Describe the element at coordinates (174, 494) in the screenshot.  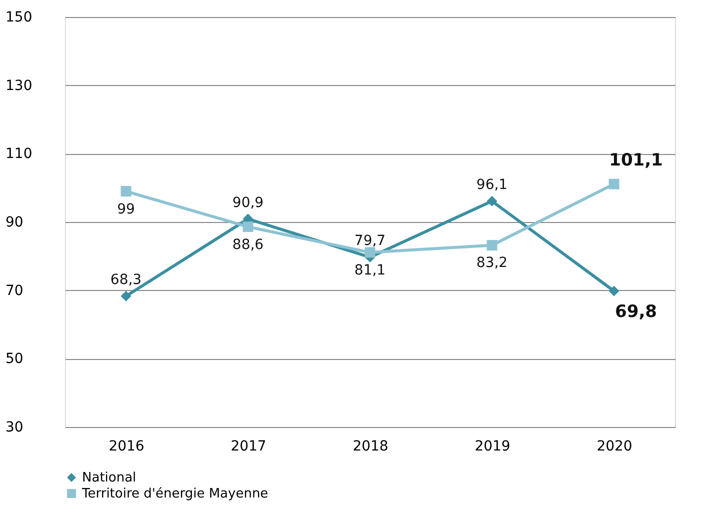
I see `legend-label: Territoire d'énergie Mayenne` at that location.